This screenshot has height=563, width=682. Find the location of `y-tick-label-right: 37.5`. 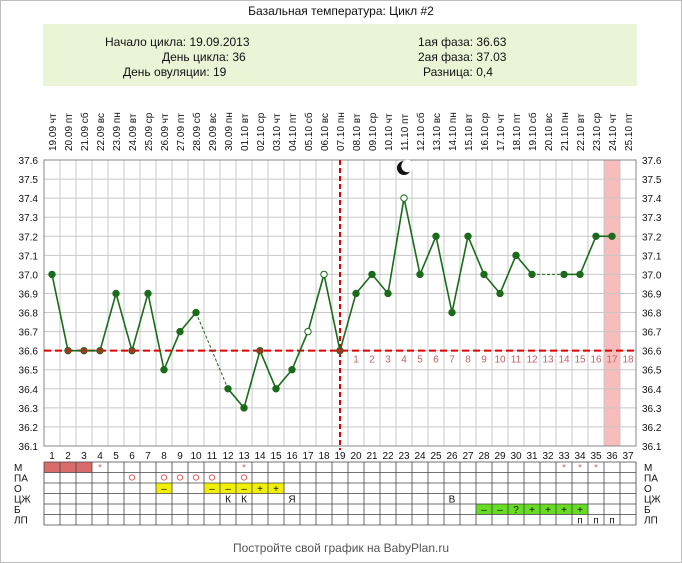

y-tick-label-right: 37.5 is located at coordinates (652, 180).